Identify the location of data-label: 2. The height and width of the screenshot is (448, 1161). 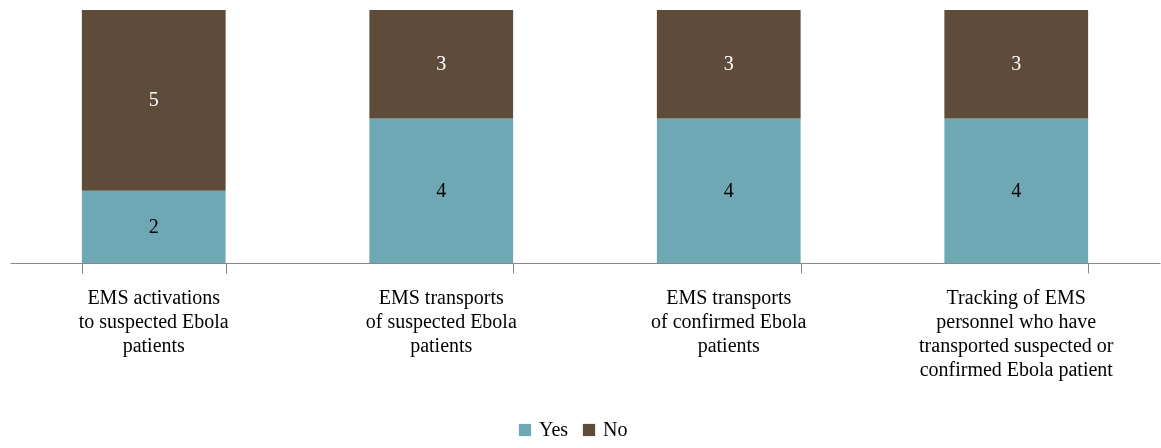
(153, 225).